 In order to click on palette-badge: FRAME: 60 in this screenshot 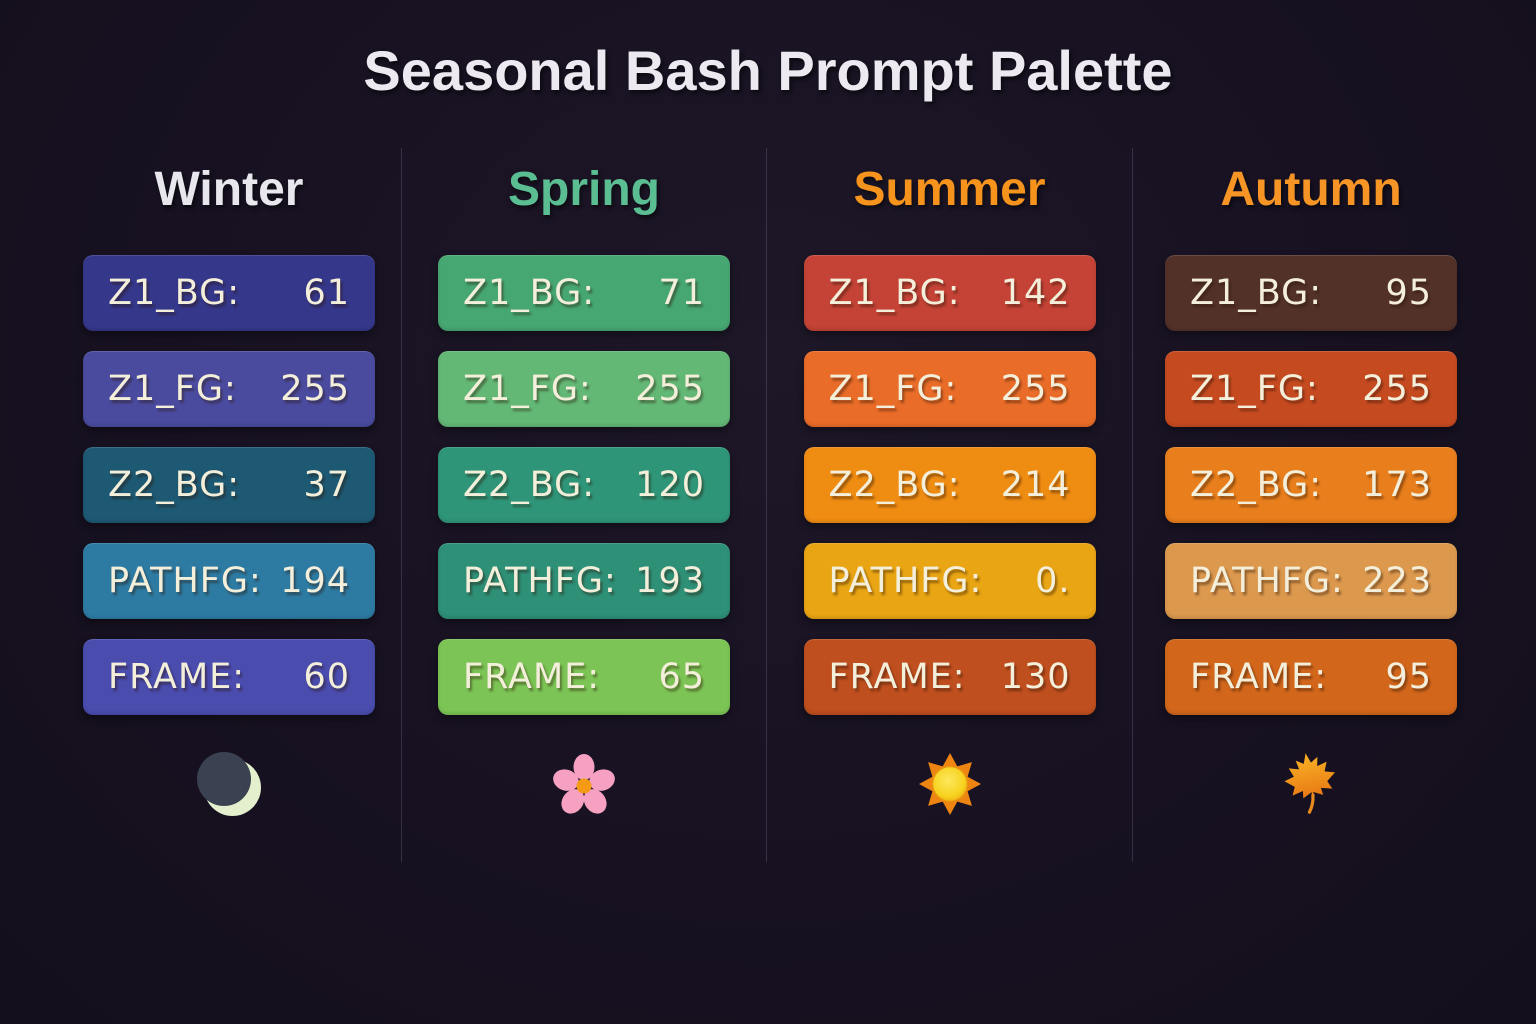, I will do `click(229, 676)`.